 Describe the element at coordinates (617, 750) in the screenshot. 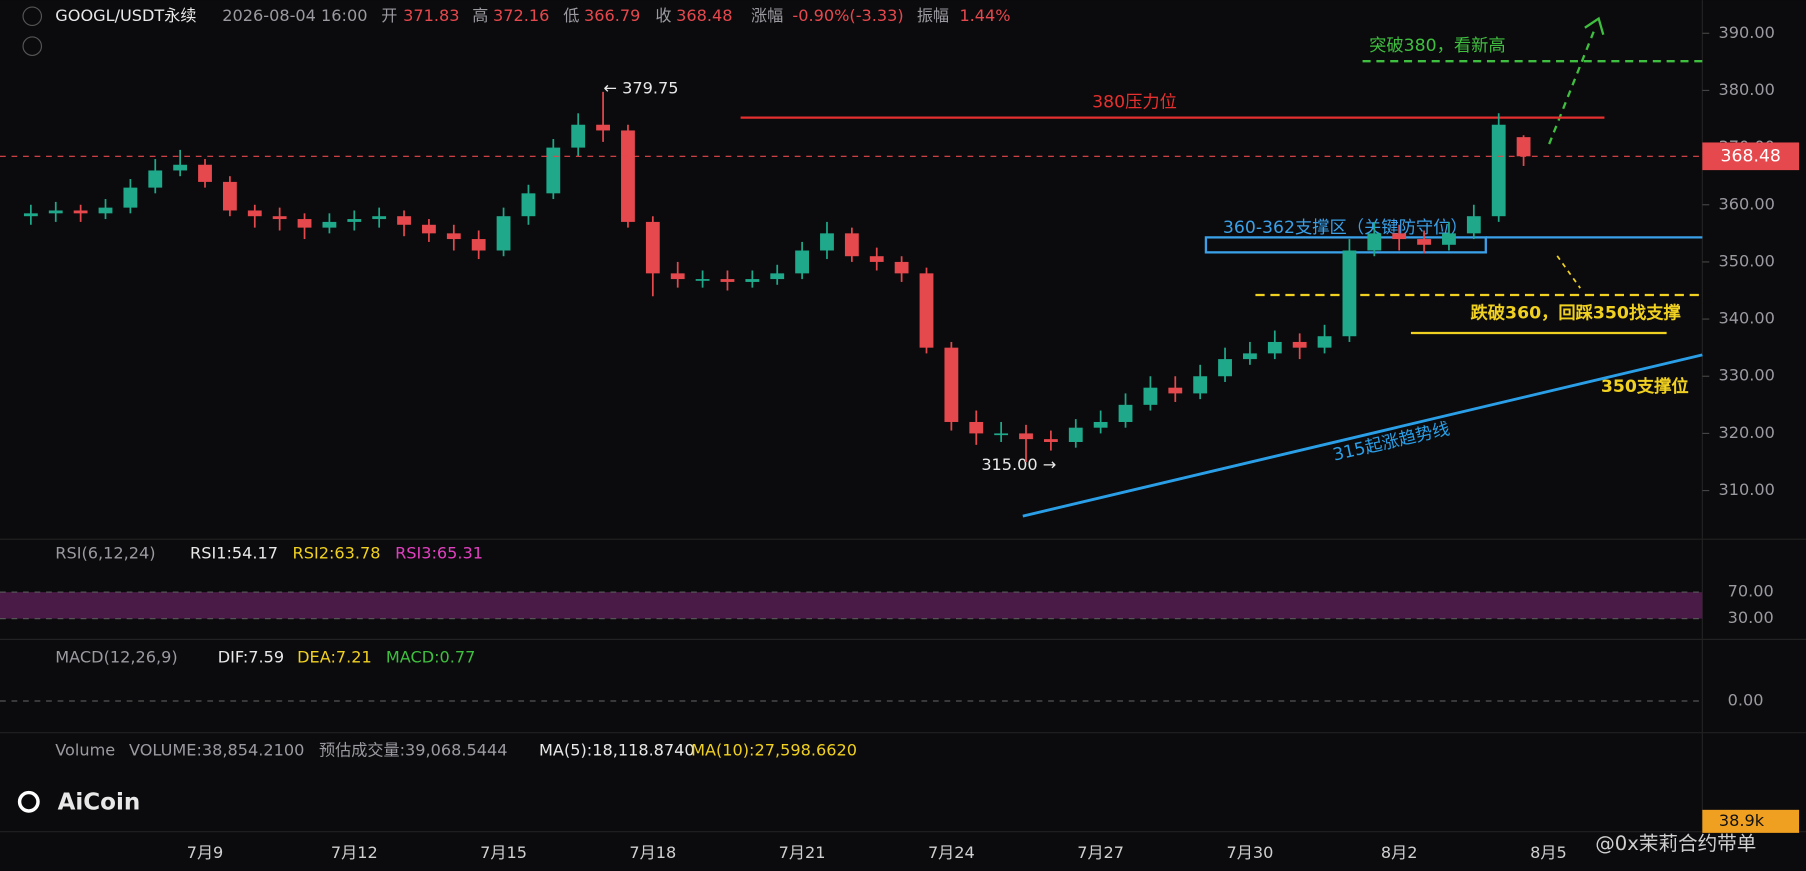

I see `volume-stat: MA(5):18,118.8740` at that location.